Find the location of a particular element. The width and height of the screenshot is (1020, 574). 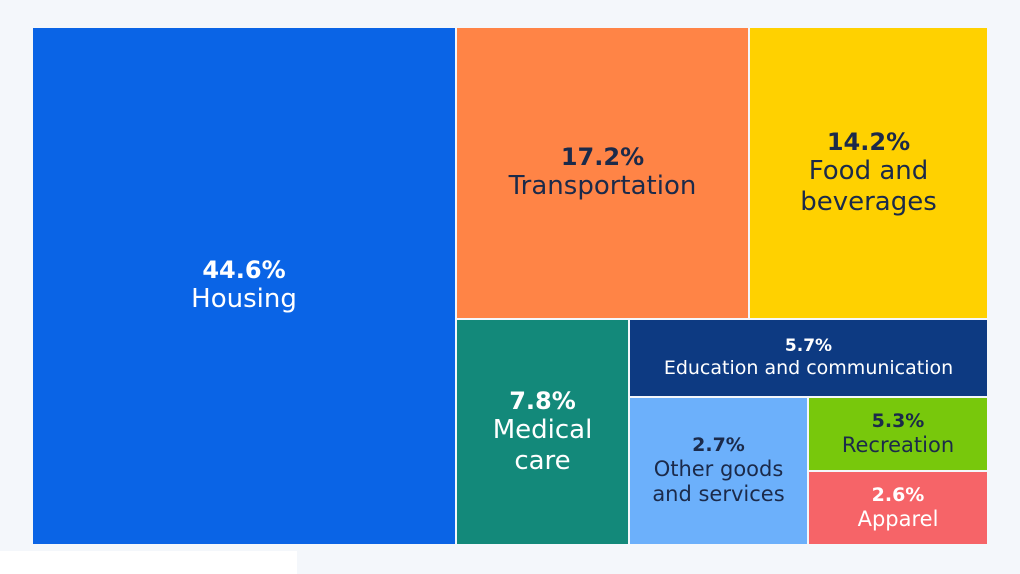

cell-value-label: 44.6% is located at coordinates (244, 269).